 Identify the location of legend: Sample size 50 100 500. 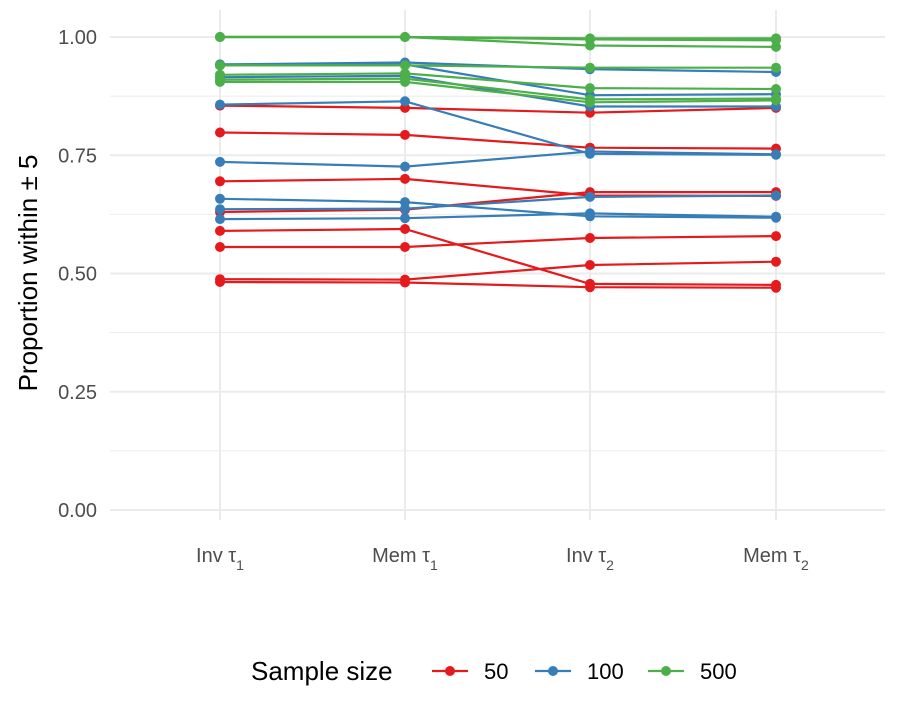
(494, 671).